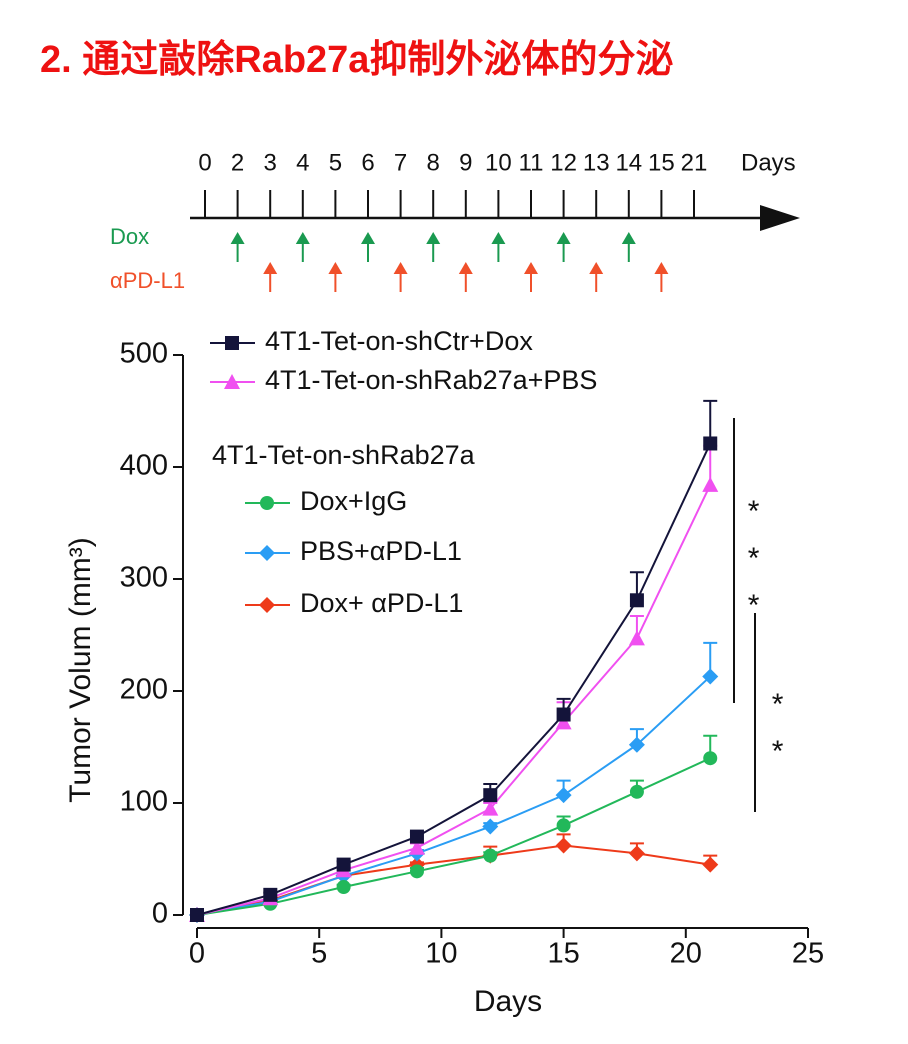 This screenshot has width=908, height=1044. What do you see at coordinates (367, 162) in the screenshot?
I see `timeline-tick-label: 6` at bounding box center [367, 162].